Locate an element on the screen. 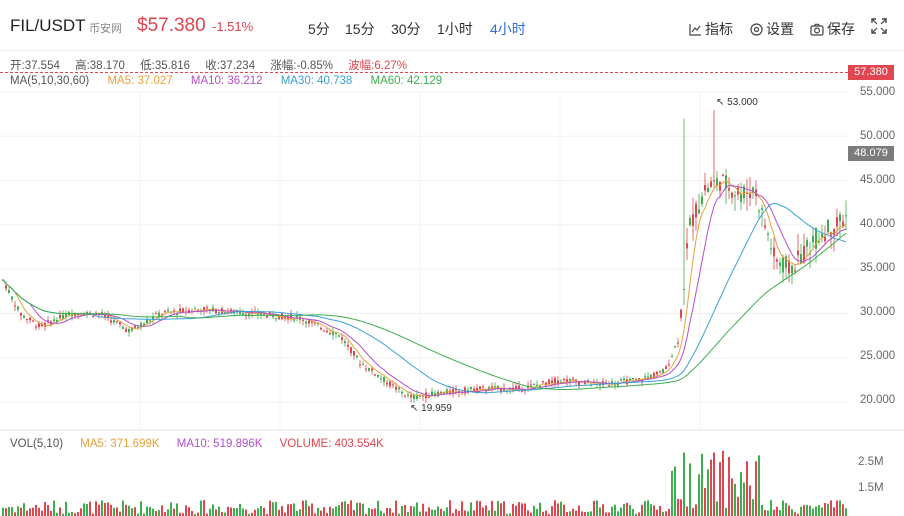  timeframe-15m: 15分 is located at coordinates (360, 29).